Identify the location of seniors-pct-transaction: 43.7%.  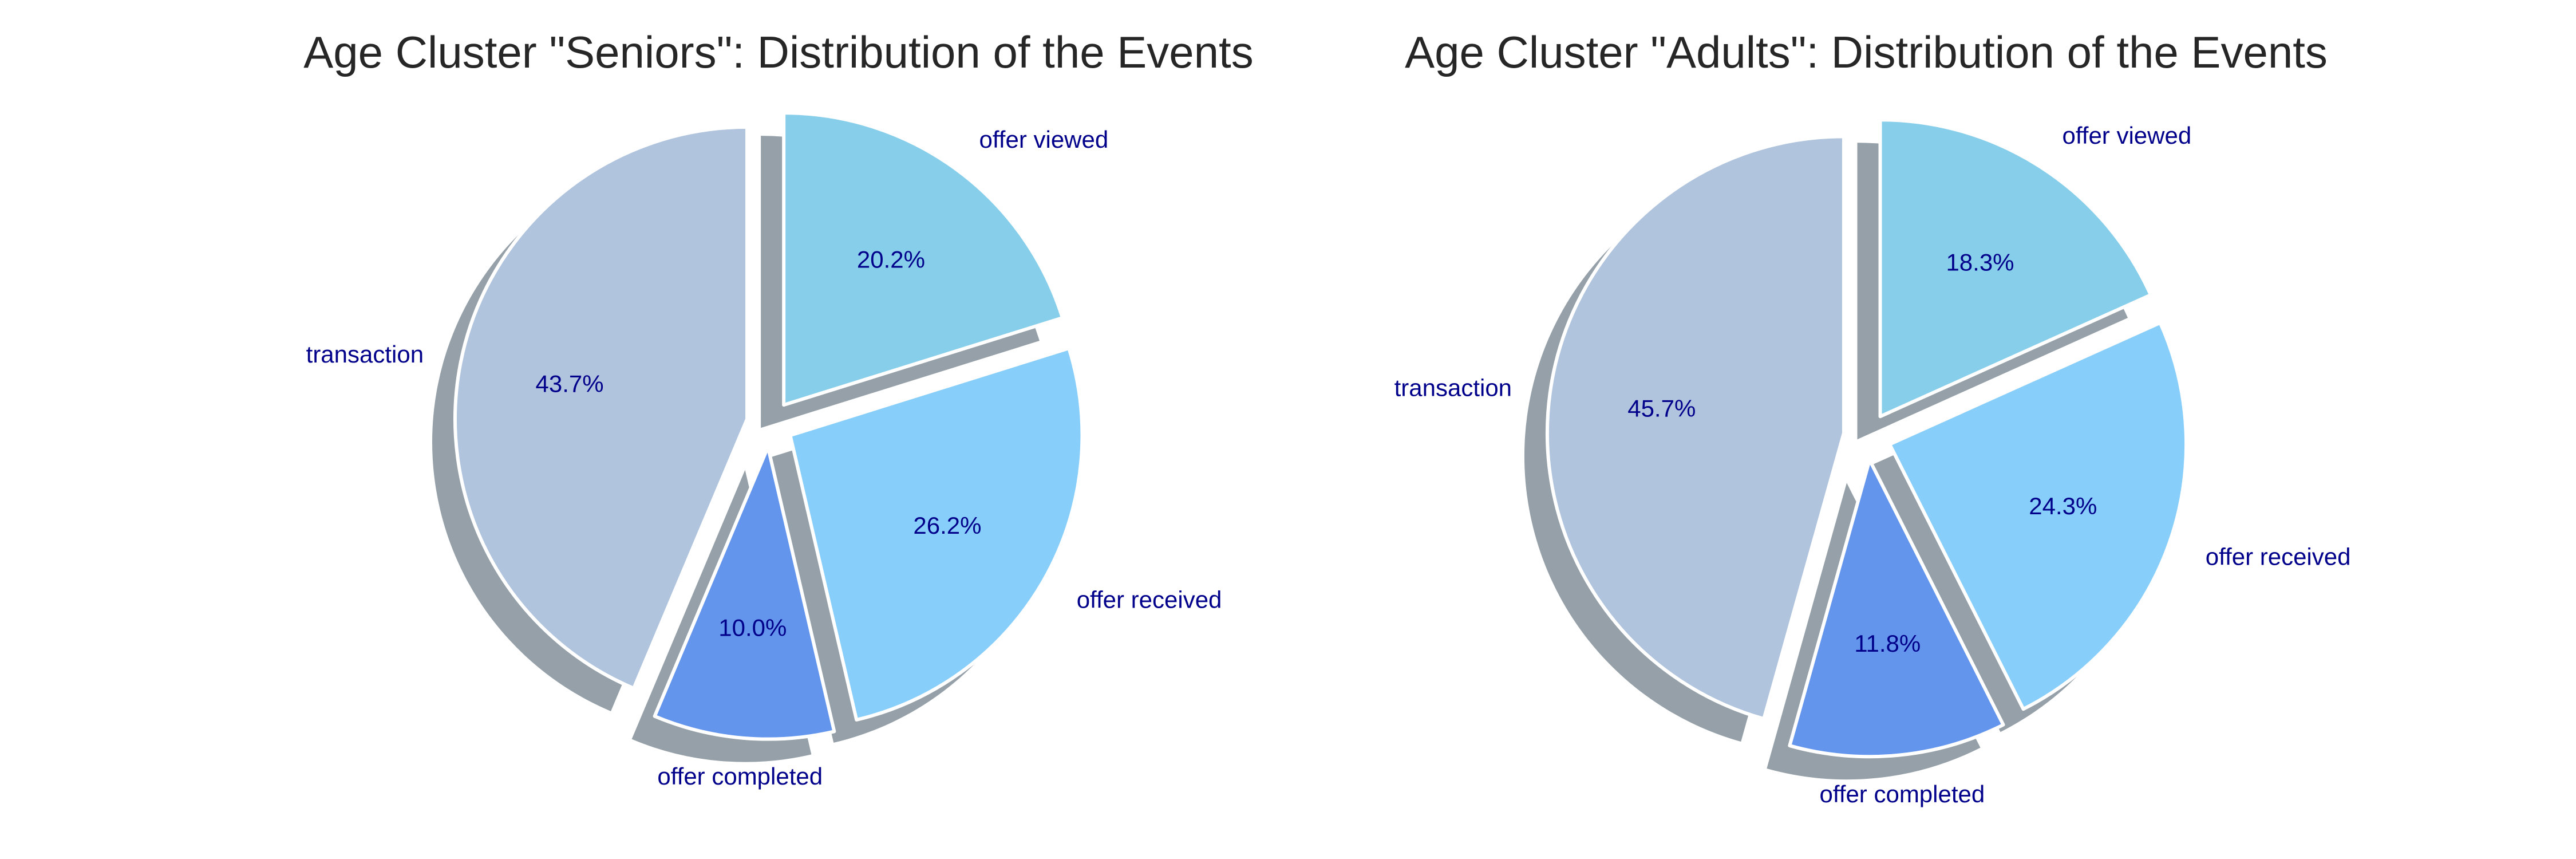
(570, 383).